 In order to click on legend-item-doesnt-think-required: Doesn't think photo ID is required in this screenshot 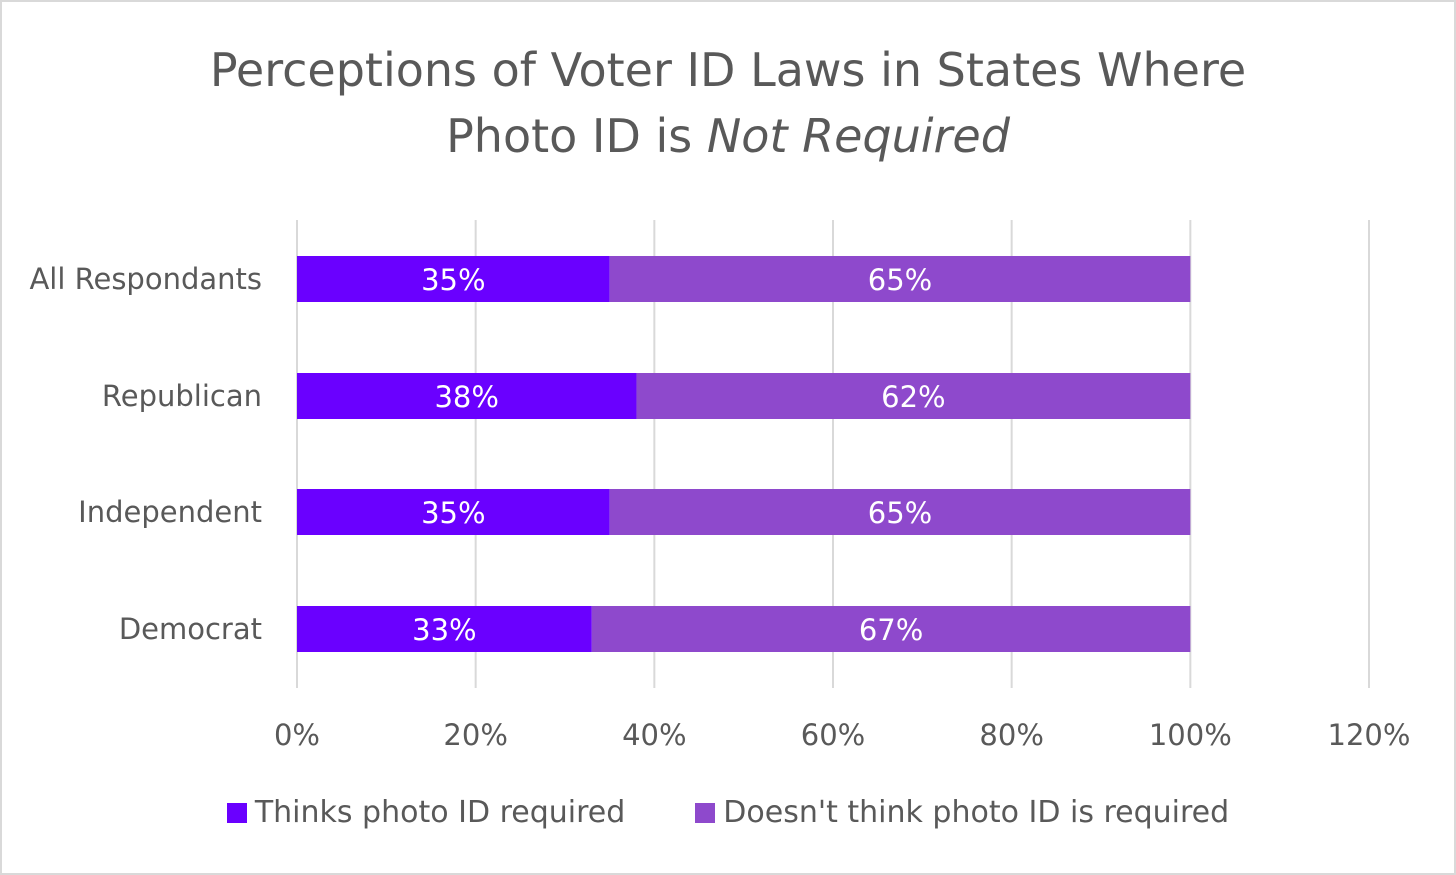, I will do `click(962, 812)`.